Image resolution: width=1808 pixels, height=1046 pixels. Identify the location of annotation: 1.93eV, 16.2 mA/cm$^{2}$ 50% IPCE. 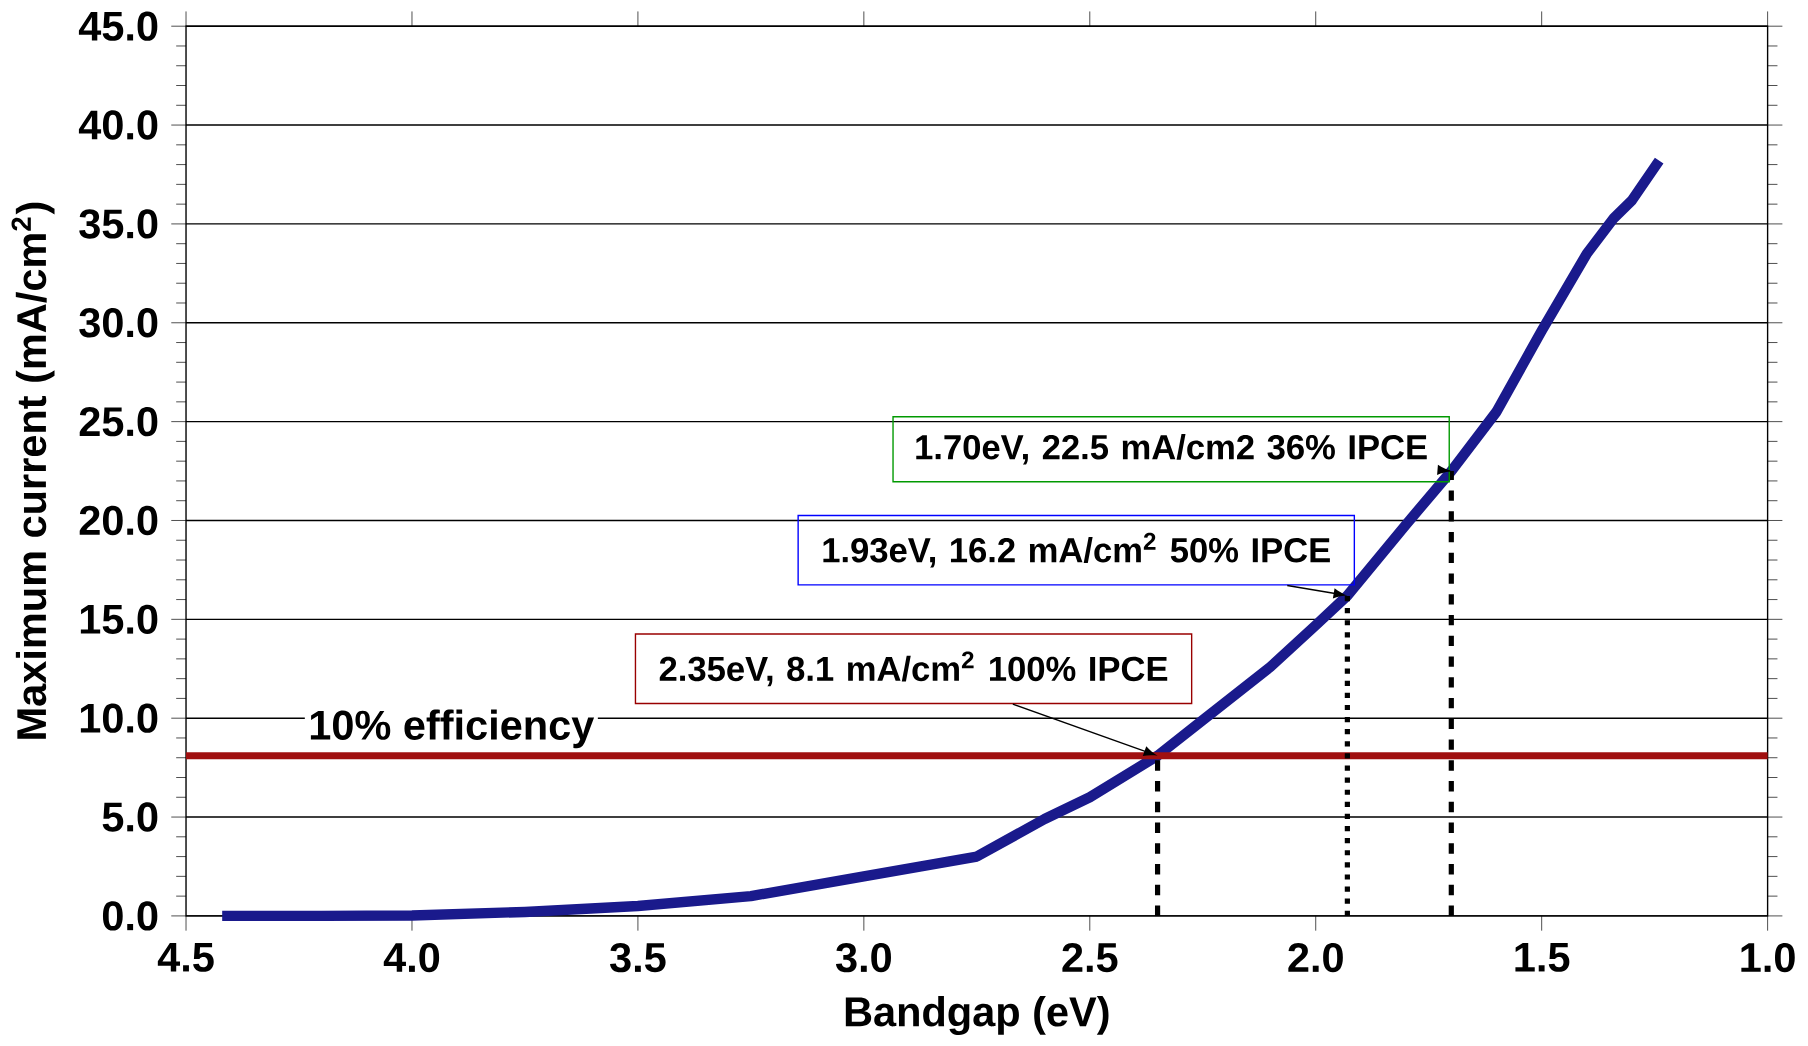
(1076, 550).